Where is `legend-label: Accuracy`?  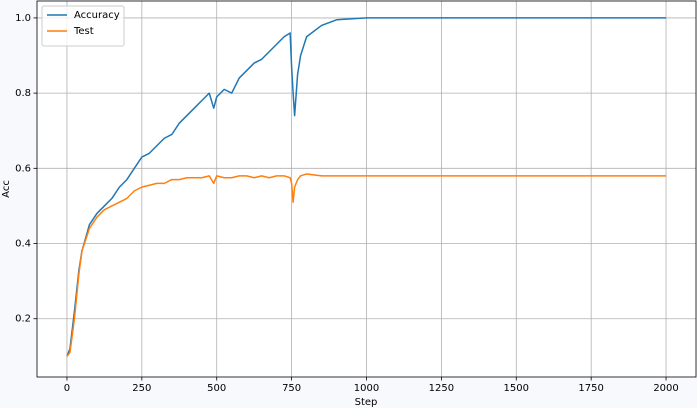 legend-label: Accuracy is located at coordinates (97, 15).